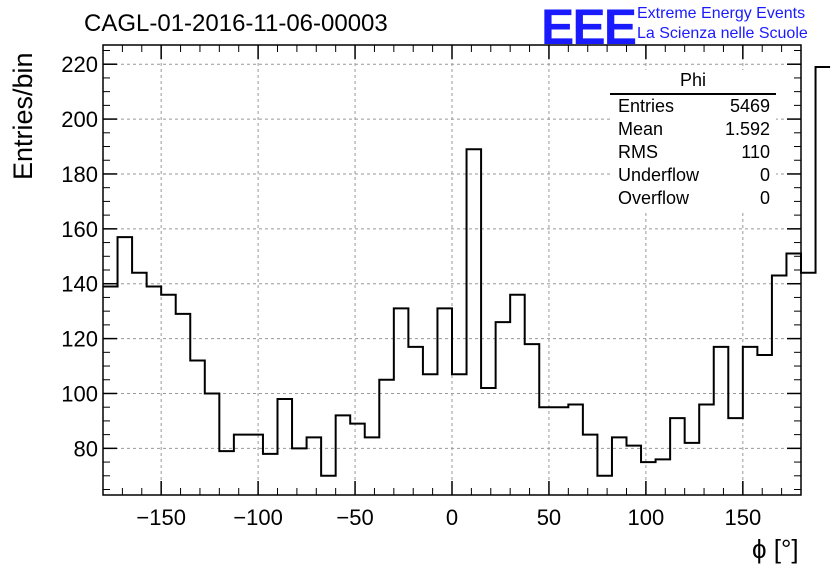 The image size is (836, 572). I want to click on y-tick-label: 220, so click(79, 64).